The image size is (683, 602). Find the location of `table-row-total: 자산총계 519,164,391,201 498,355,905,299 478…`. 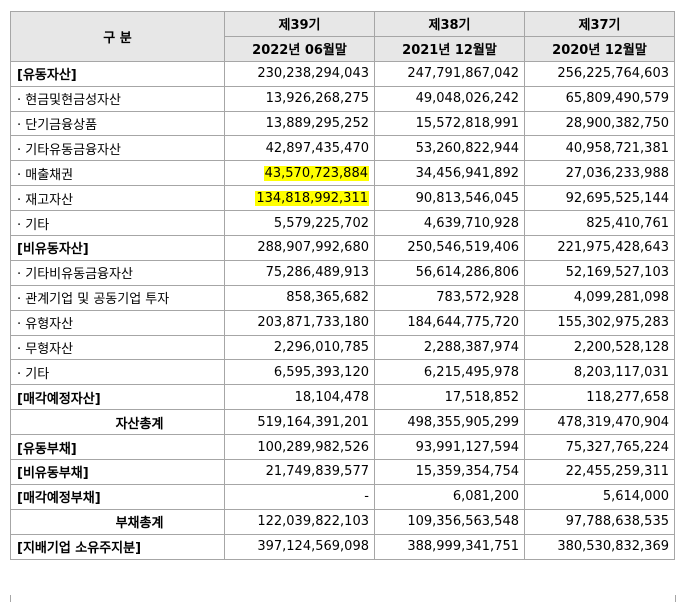

table-row-total: 자산총계 519,164,391,201 498,355,905,299 478… is located at coordinates (342, 422).